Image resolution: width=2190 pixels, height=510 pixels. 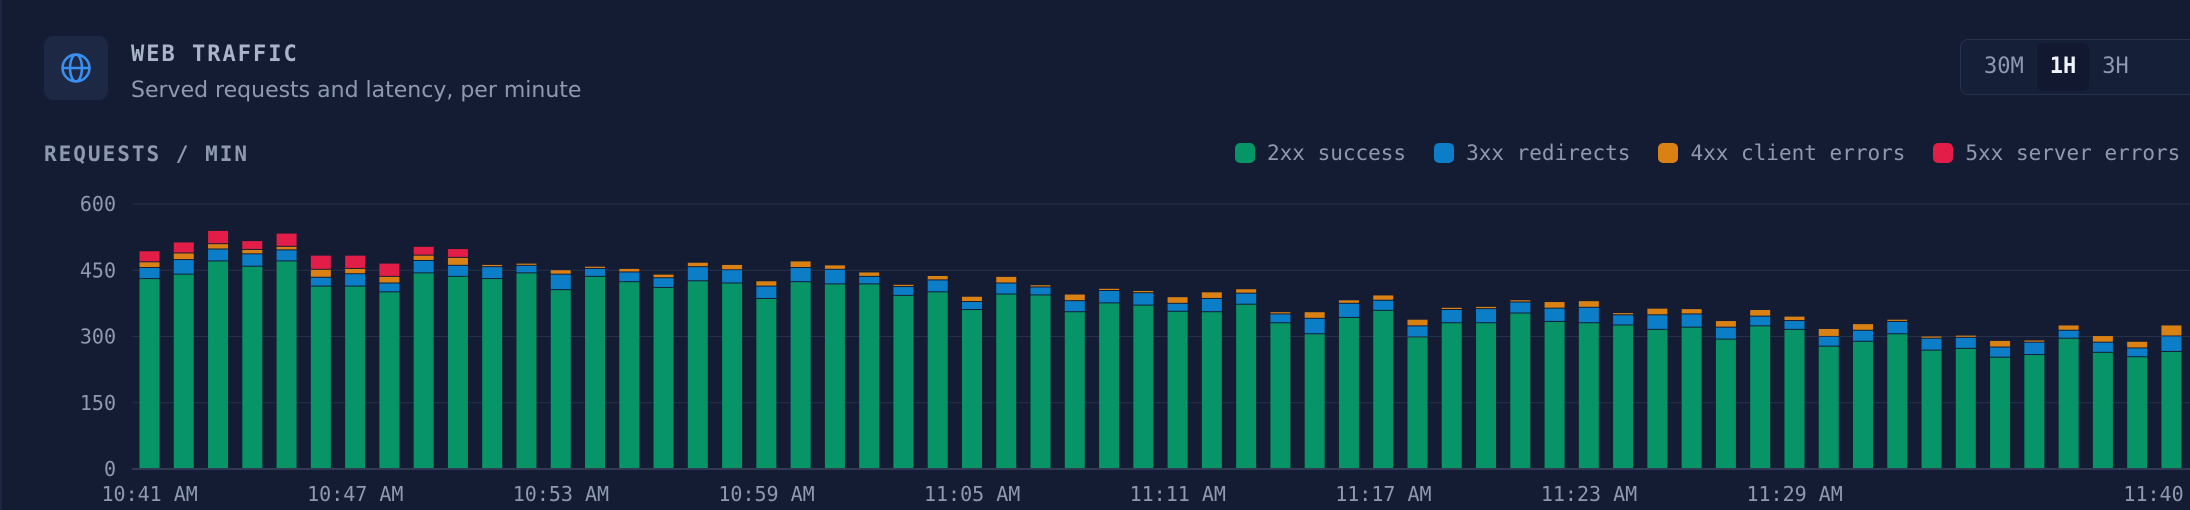 What do you see at coordinates (2004, 66) in the screenshot?
I see `range-30m-button: 30M` at bounding box center [2004, 66].